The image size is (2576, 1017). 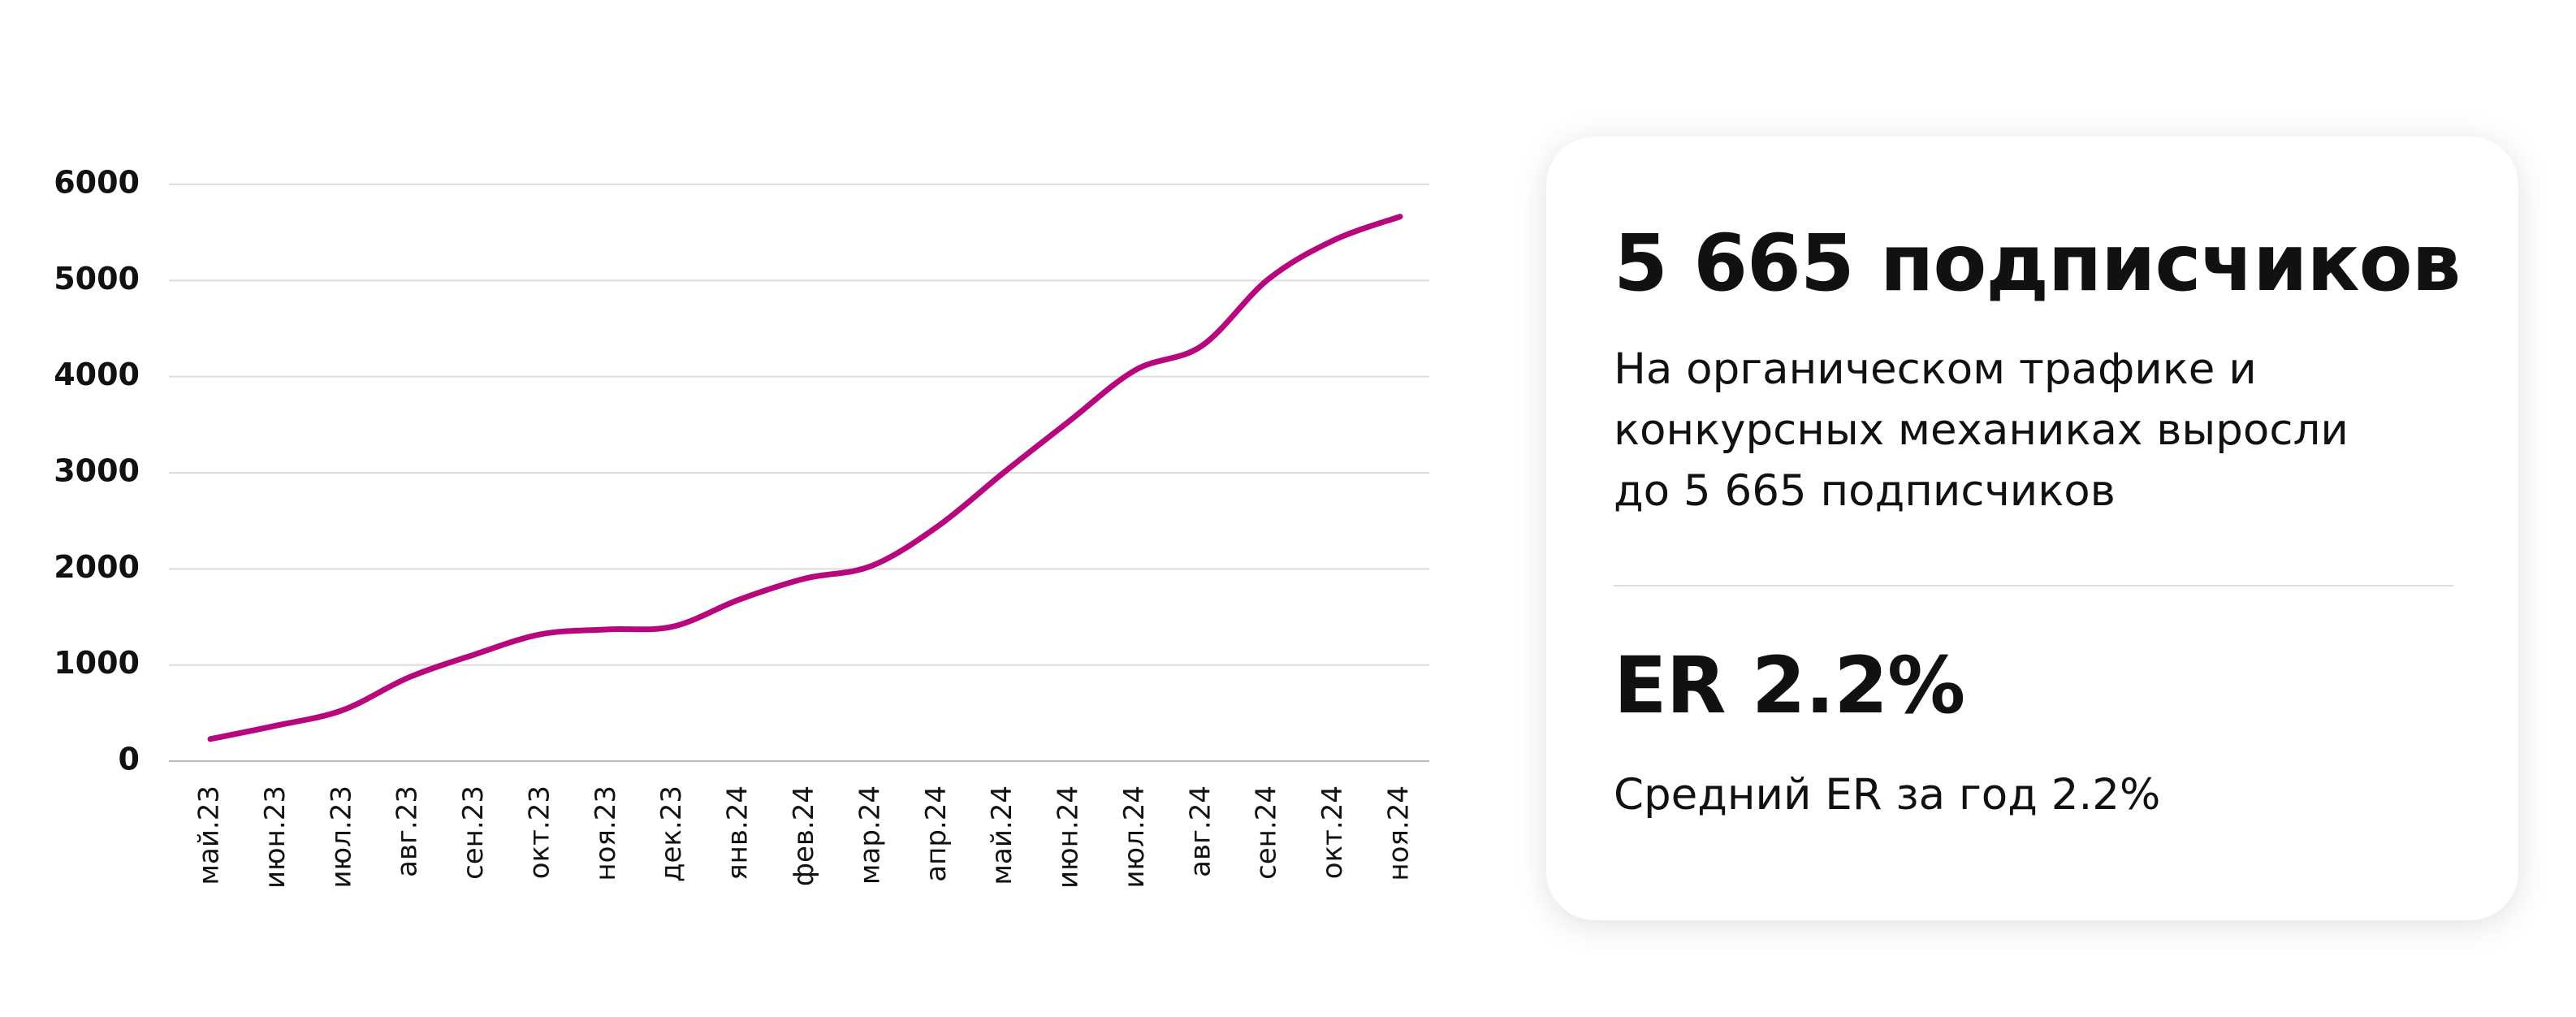 What do you see at coordinates (804, 835) in the screenshot?
I see `x-tick-label: фев.24` at bounding box center [804, 835].